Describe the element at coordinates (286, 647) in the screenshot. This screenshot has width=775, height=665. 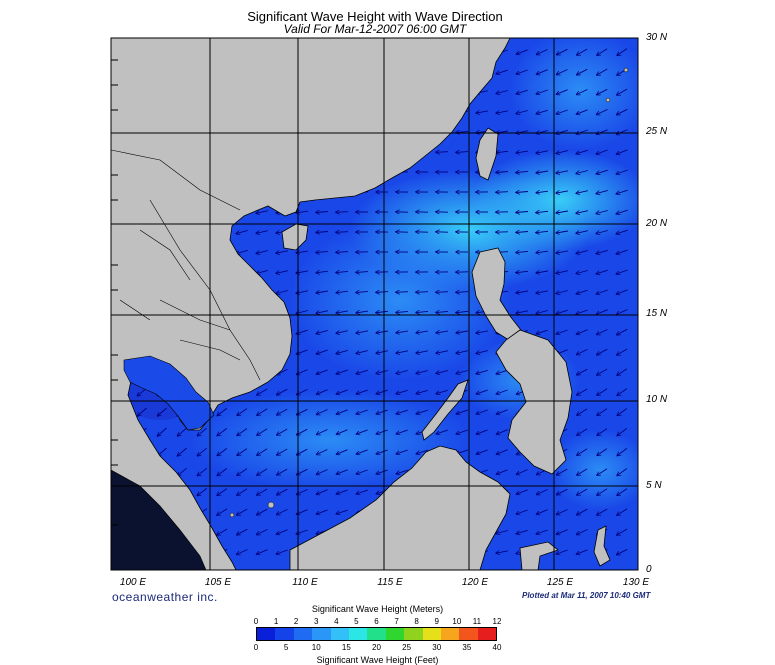
I see `feet-tick-label: 5` at that location.